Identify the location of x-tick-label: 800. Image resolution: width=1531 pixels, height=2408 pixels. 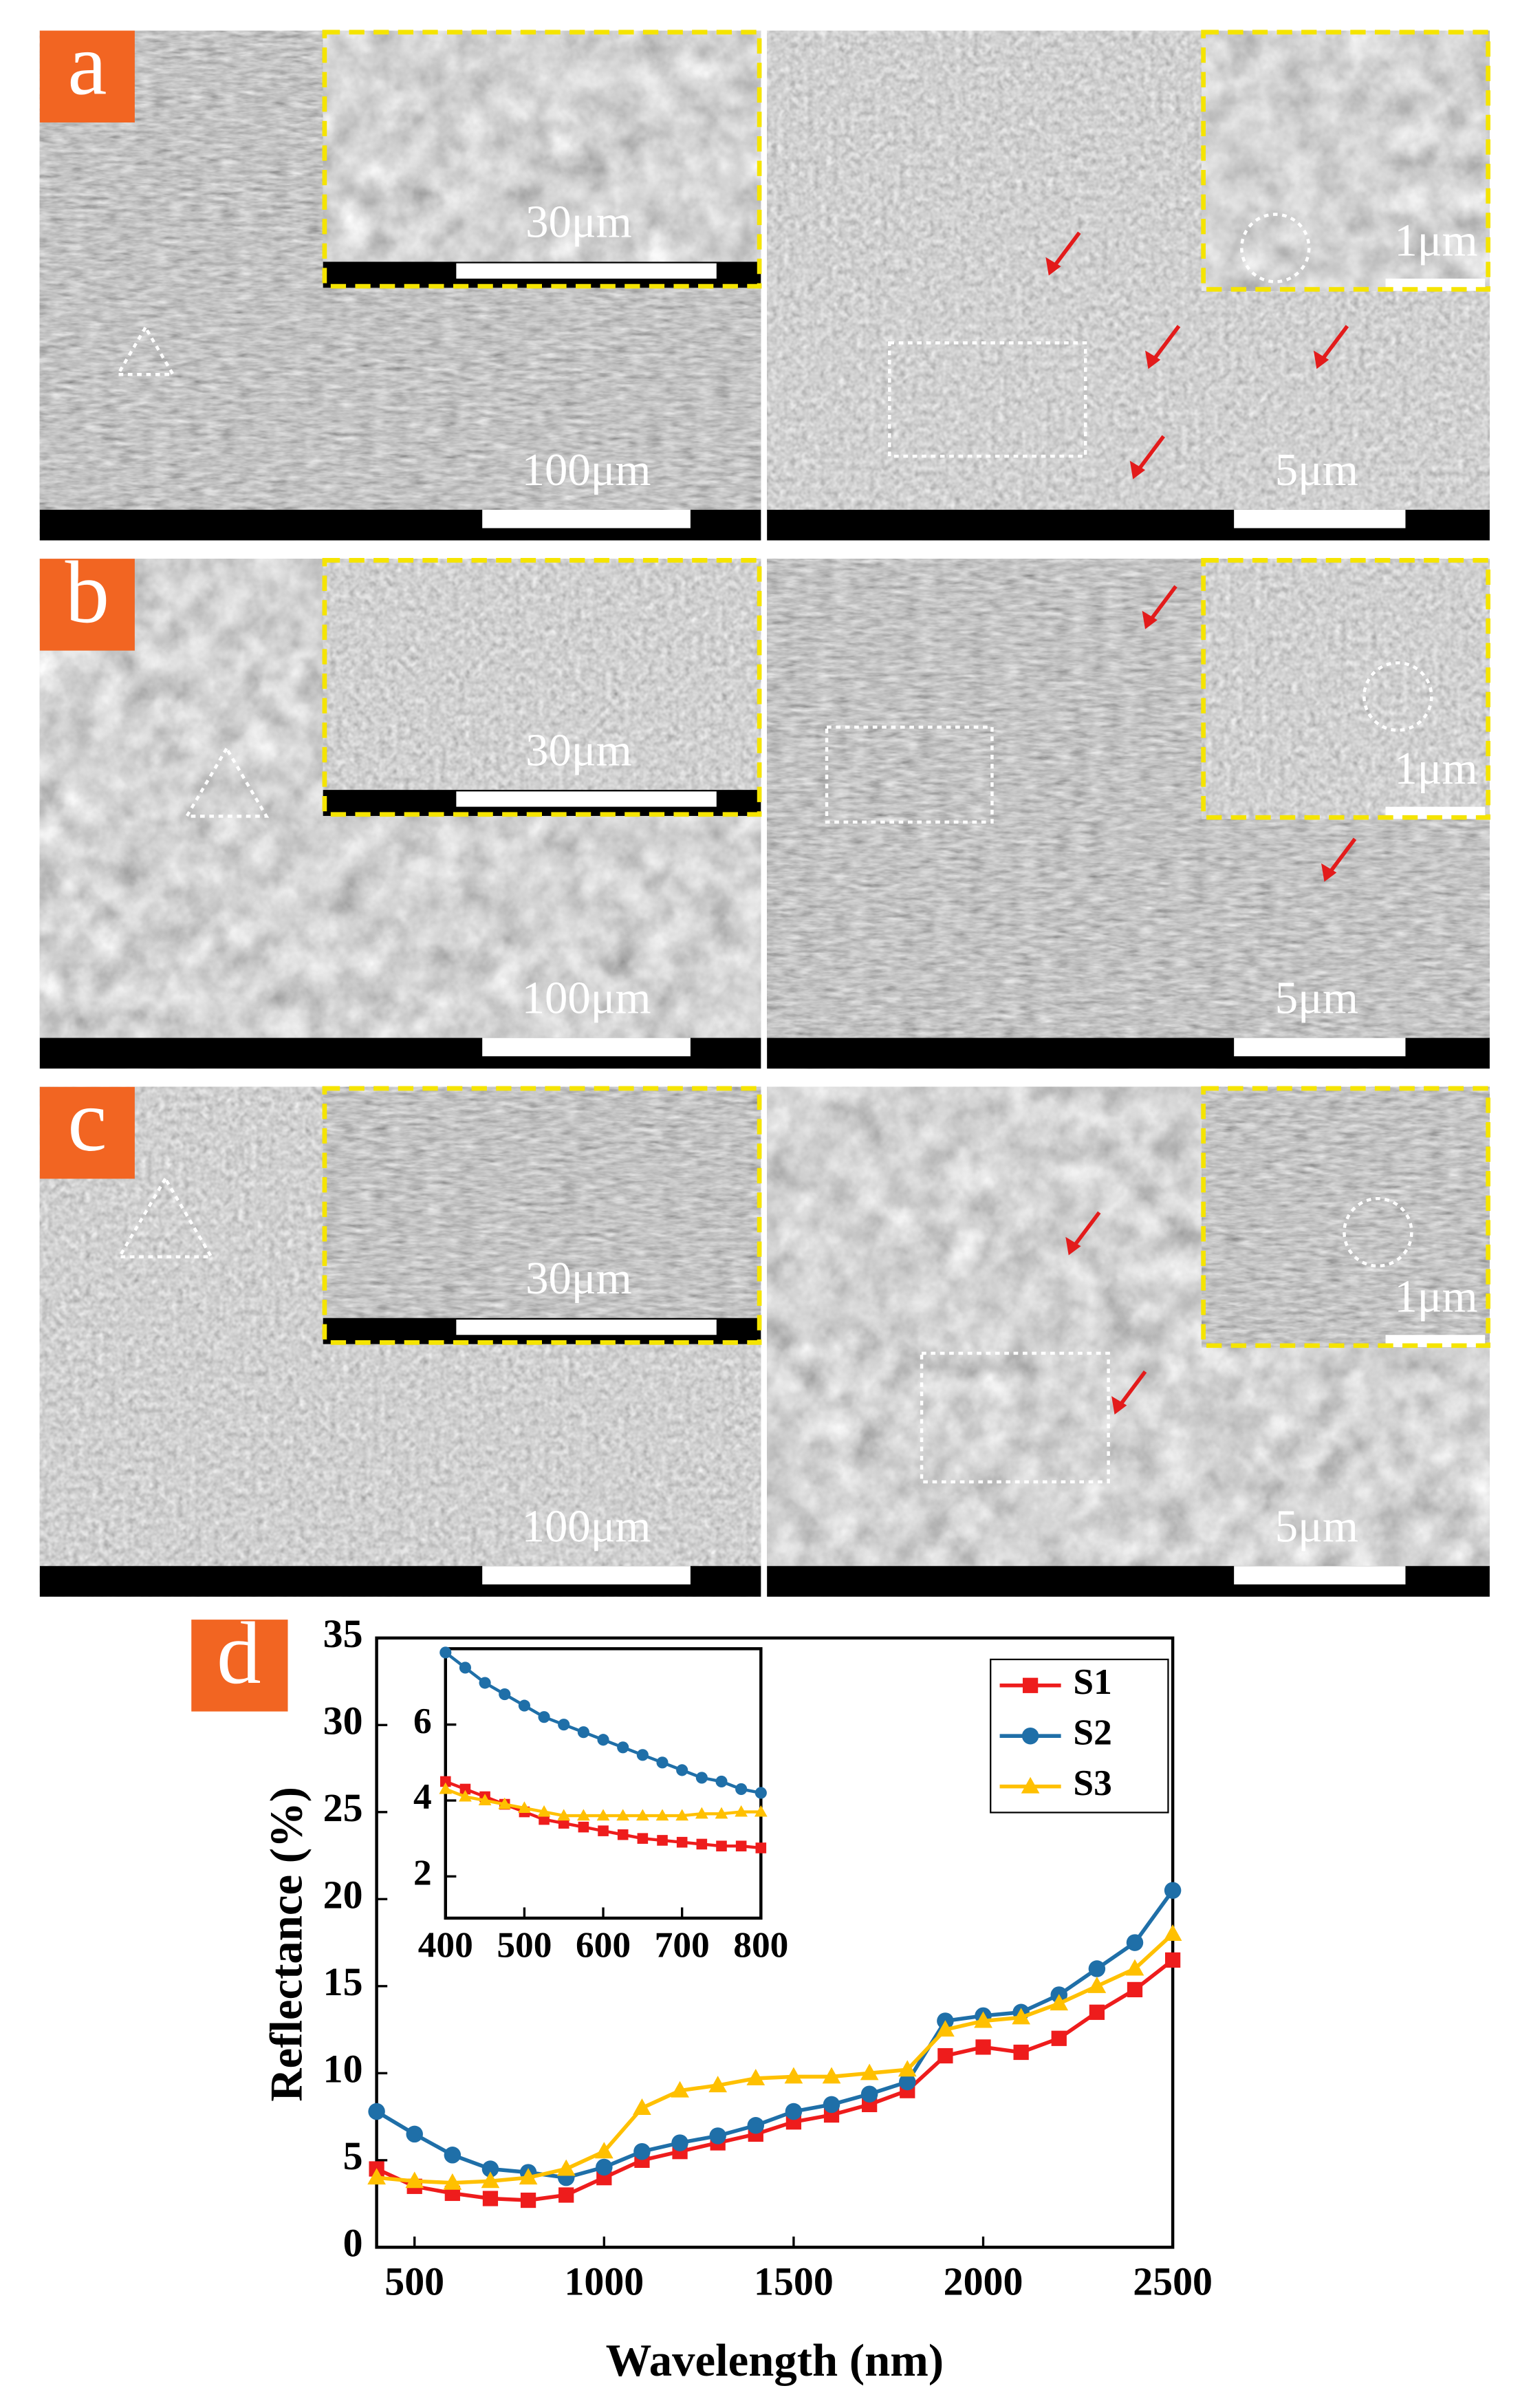
(761, 1945).